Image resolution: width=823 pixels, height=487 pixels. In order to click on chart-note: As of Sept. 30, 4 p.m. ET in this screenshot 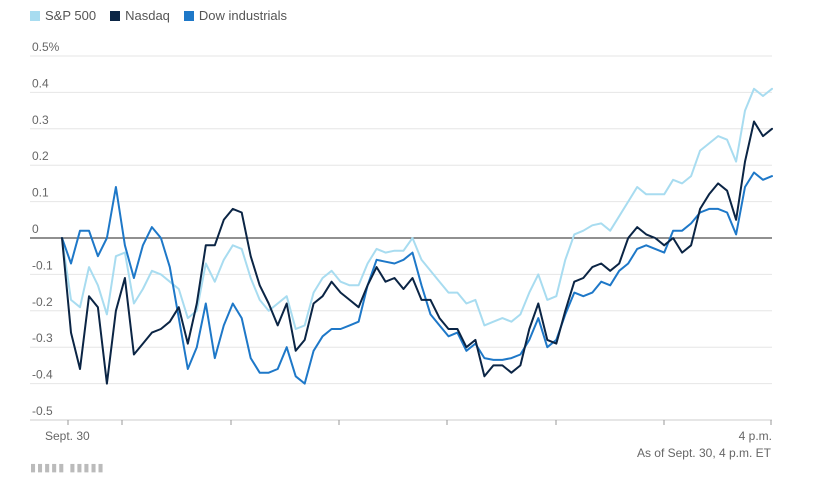, I will do `click(703, 453)`.